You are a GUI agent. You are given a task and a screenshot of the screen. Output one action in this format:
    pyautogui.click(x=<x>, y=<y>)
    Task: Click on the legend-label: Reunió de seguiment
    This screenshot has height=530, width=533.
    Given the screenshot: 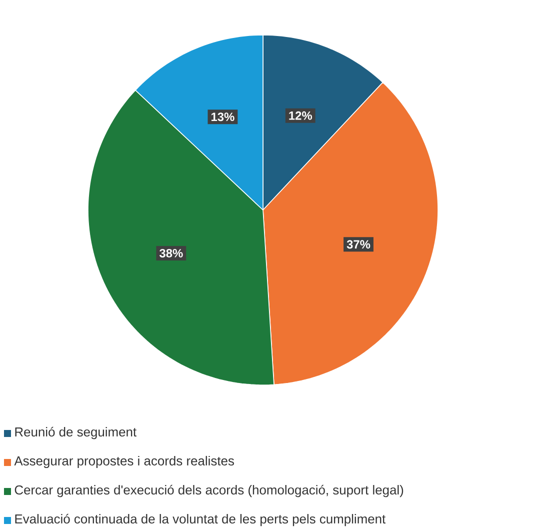 What is the action you would take?
    pyautogui.click(x=75, y=433)
    